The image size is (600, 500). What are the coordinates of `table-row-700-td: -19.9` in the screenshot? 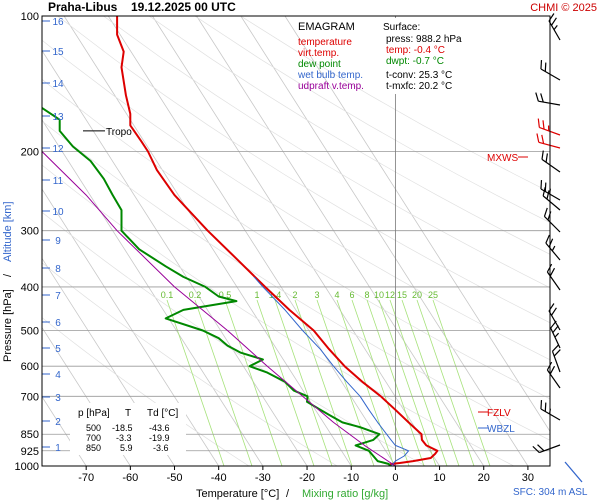 It's located at (159, 438).